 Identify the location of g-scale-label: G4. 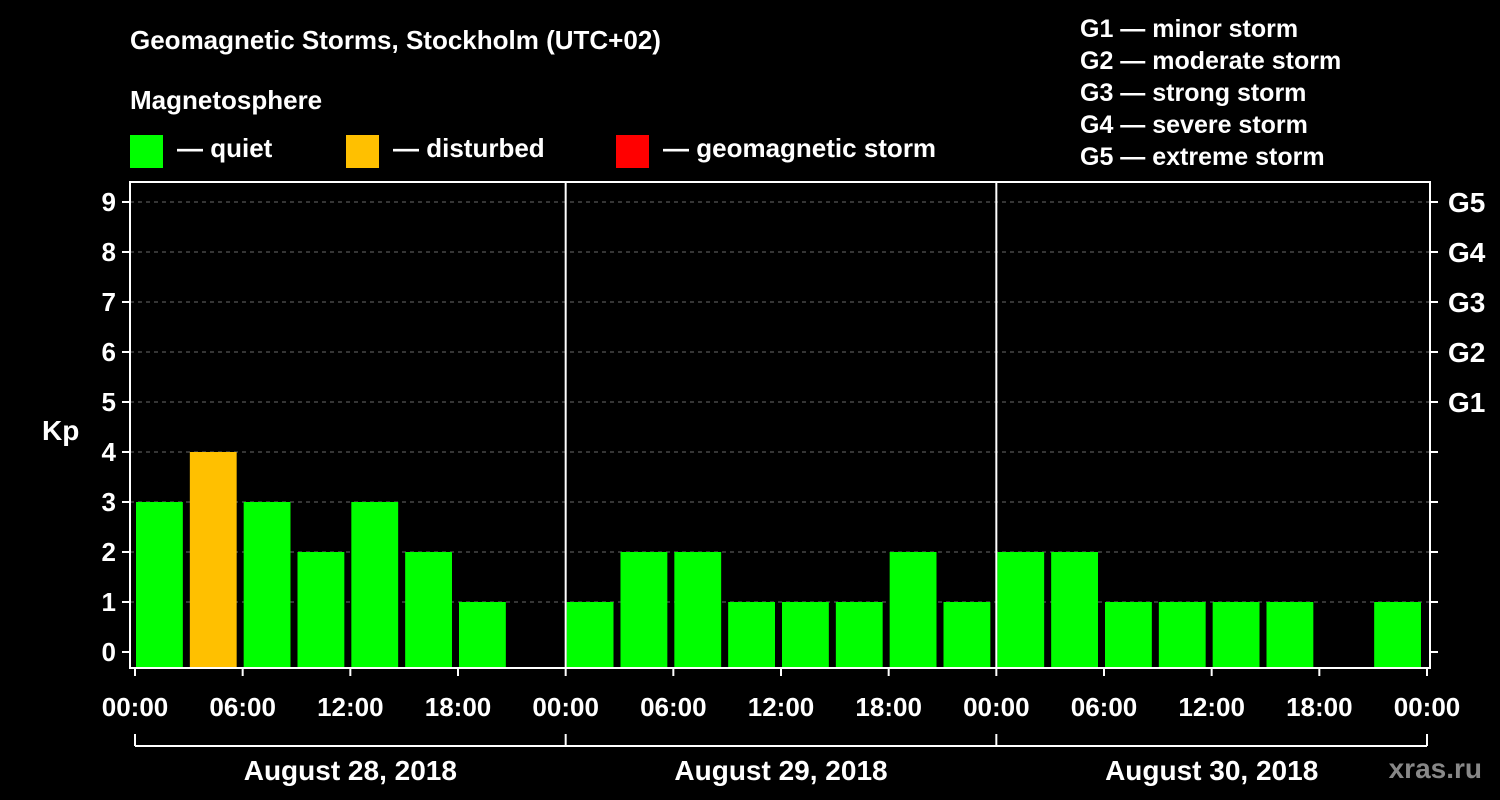
(1467, 252).